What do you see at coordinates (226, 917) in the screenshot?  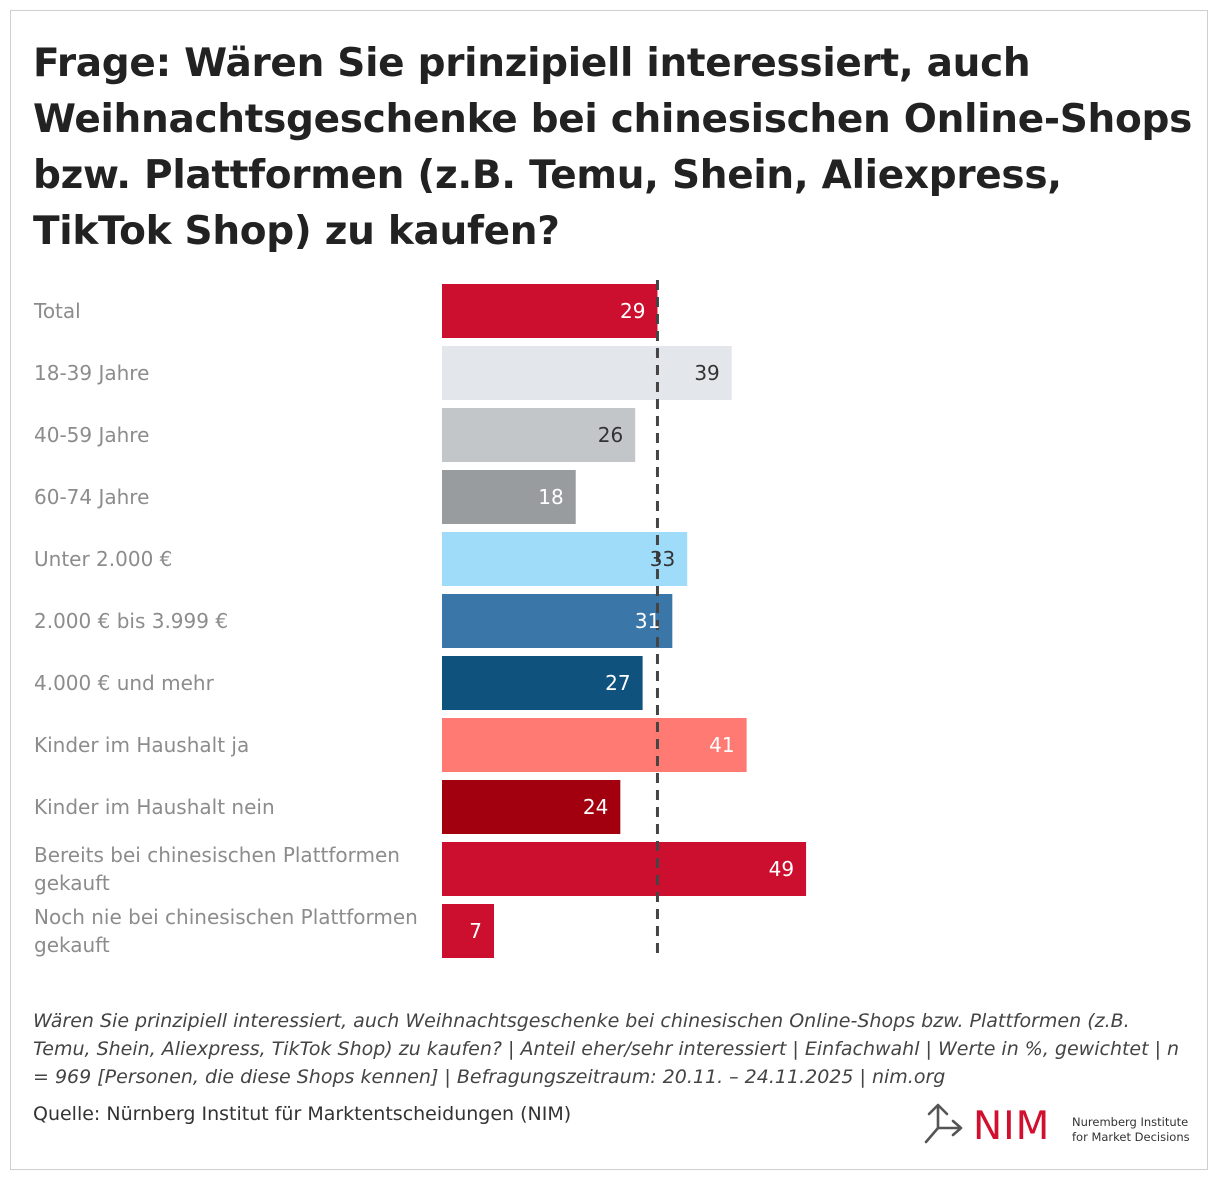 I see `category-label-10-line-0: Noch nie bei chinesischen Plattformen` at bounding box center [226, 917].